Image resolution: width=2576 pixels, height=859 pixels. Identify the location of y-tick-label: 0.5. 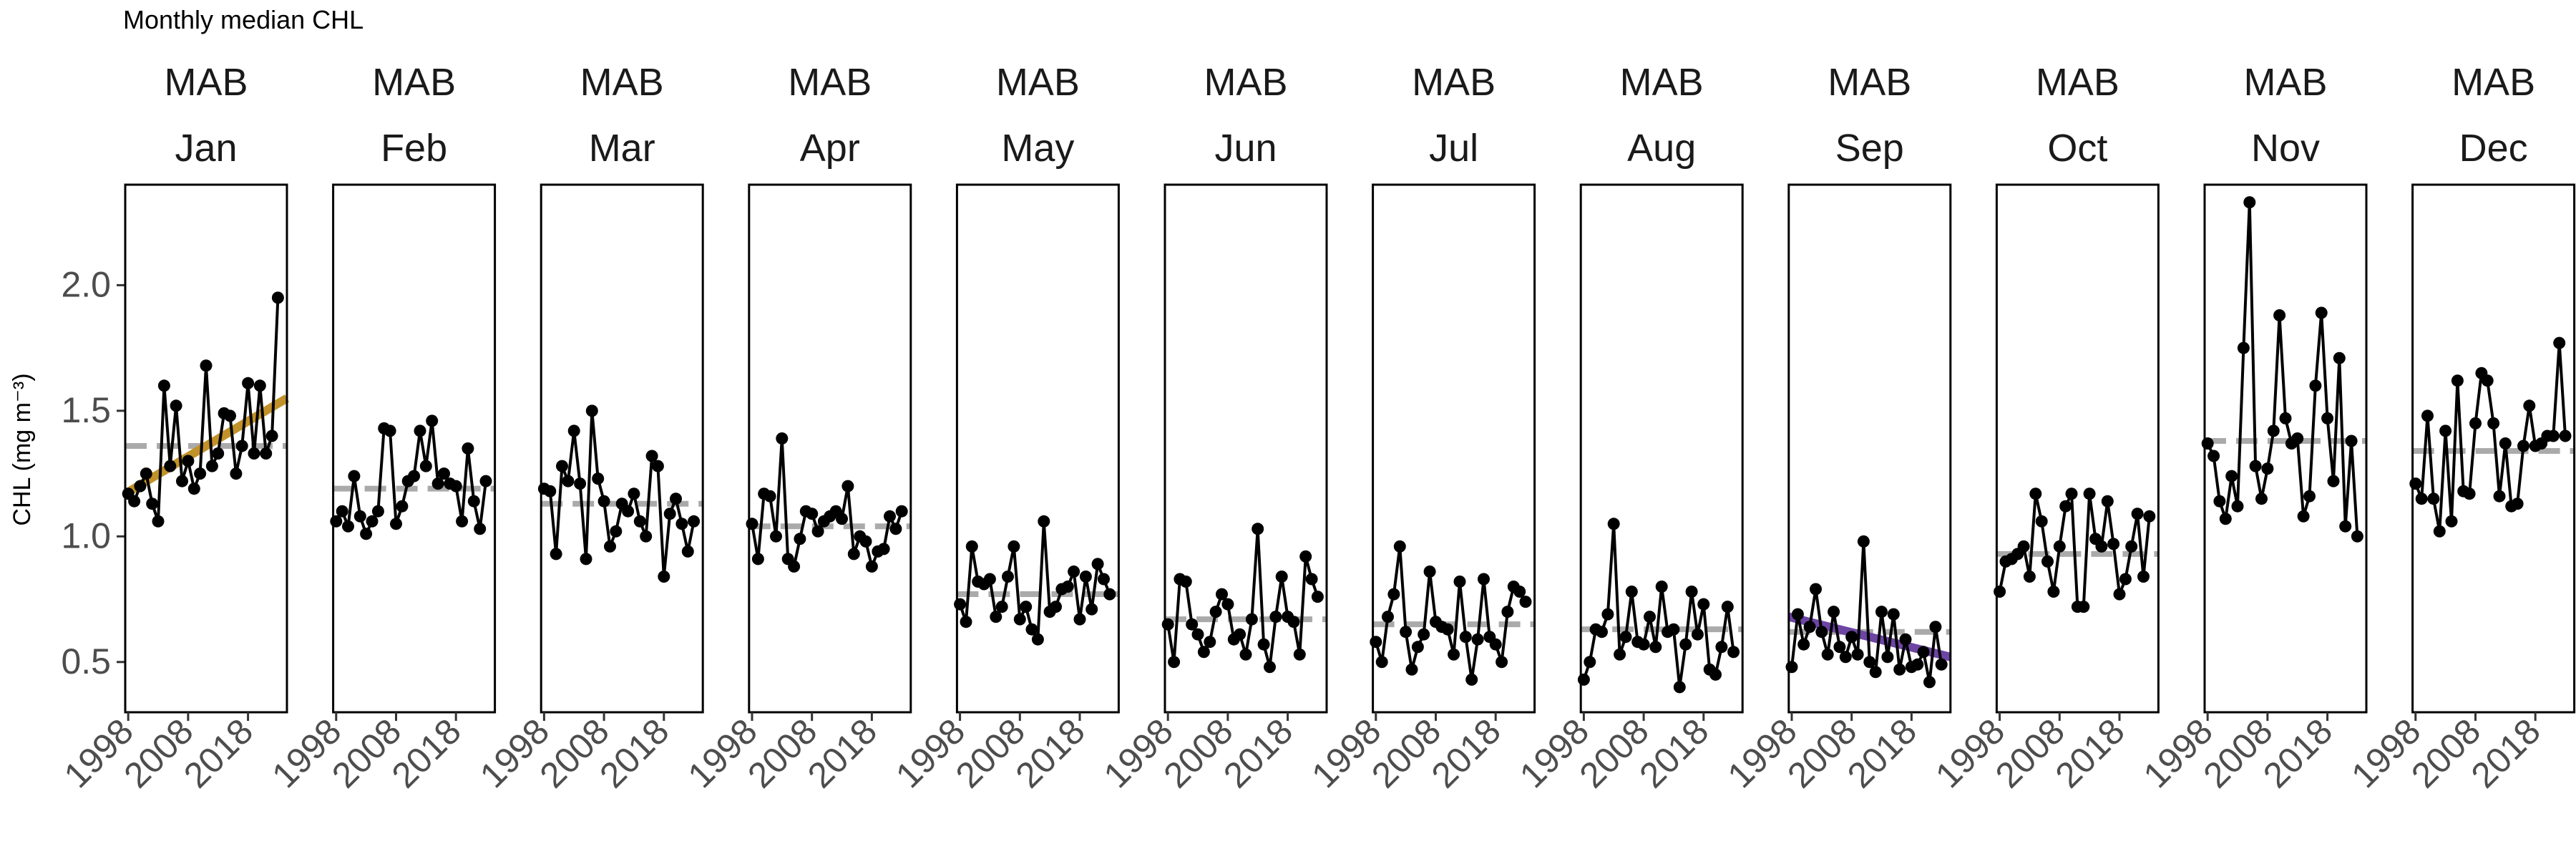
(86, 661).